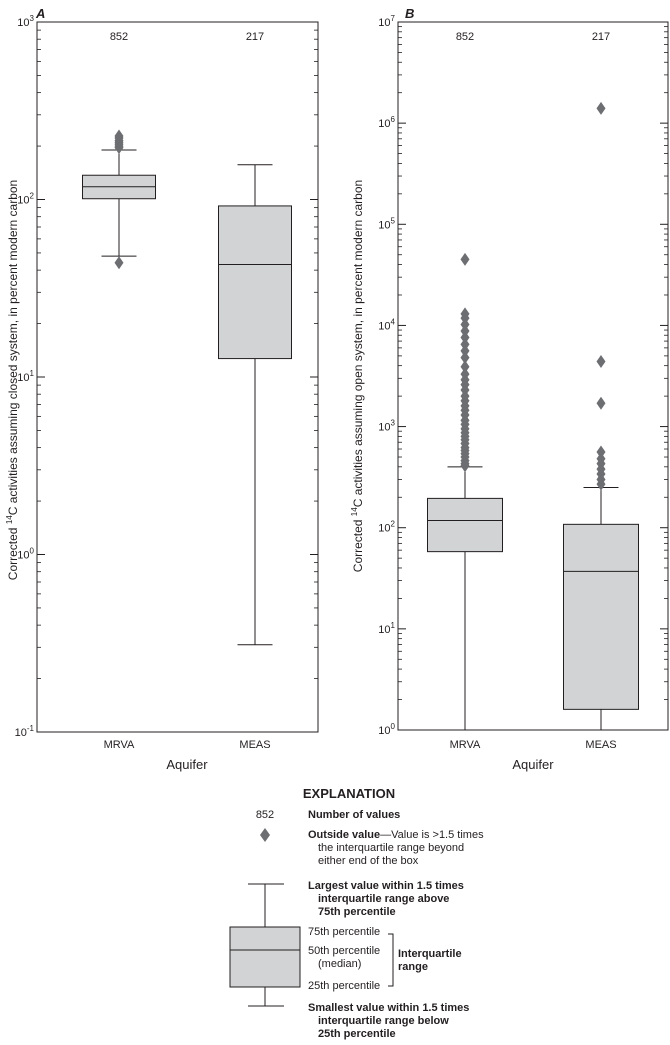  Describe the element at coordinates (265, 815) in the screenshot. I see `legend-count-example: 852` at that location.